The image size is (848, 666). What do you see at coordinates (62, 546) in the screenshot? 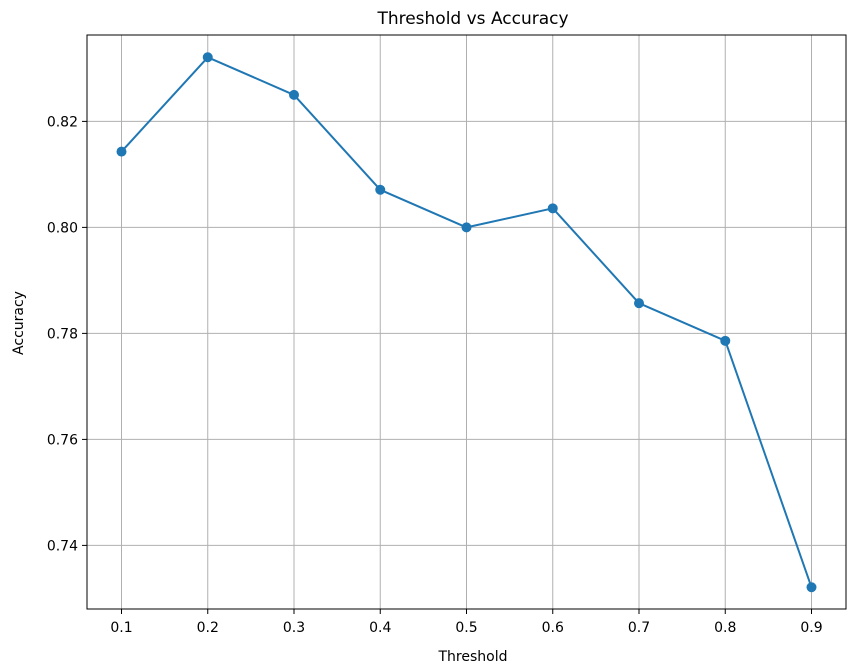
I see `y-tick-label: 0.74` at bounding box center [62, 546].